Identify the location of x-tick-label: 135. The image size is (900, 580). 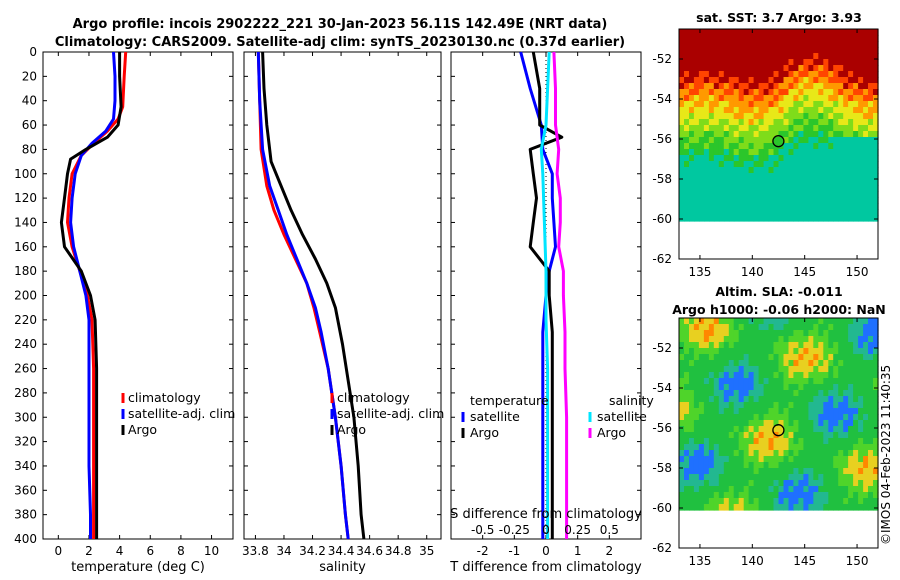
(699, 272).